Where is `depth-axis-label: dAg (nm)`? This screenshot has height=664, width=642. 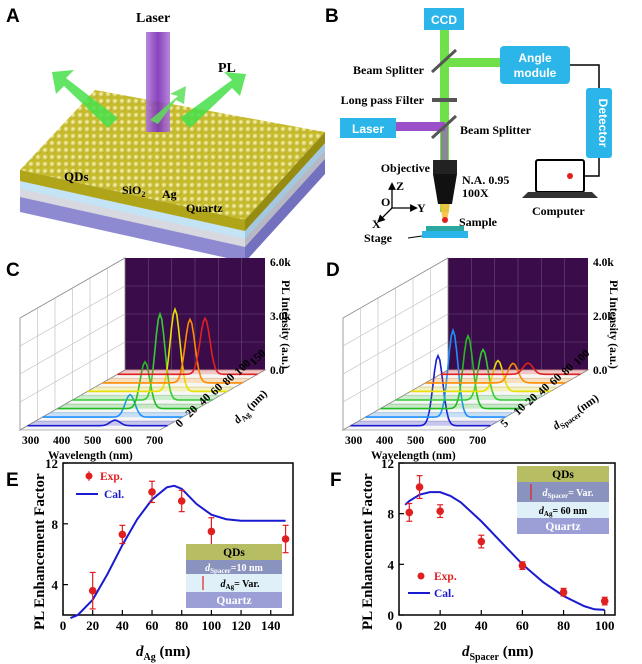 depth-axis-label: dAg (nm) is located at coordinates (252, 408).